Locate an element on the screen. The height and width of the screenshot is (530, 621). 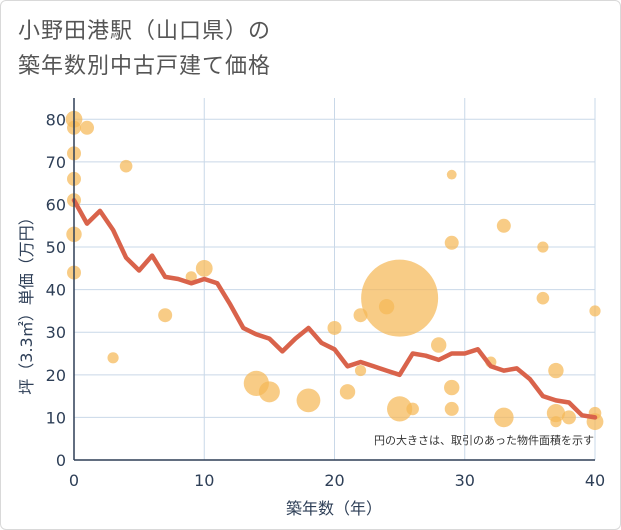
x-axis-title: 築年数（年） is located at coordinates (334, 508).